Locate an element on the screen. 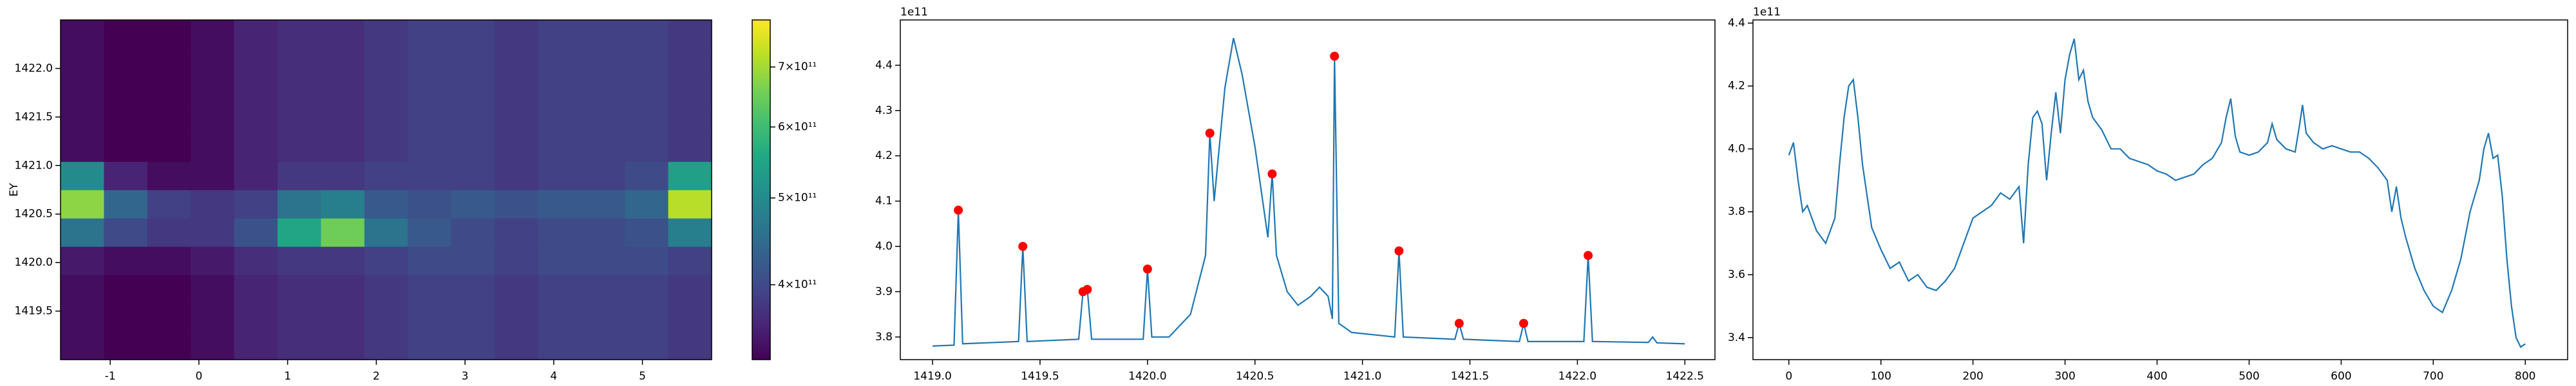  x-tick-label: 1422.5 is located at coordinates (1685, 376).